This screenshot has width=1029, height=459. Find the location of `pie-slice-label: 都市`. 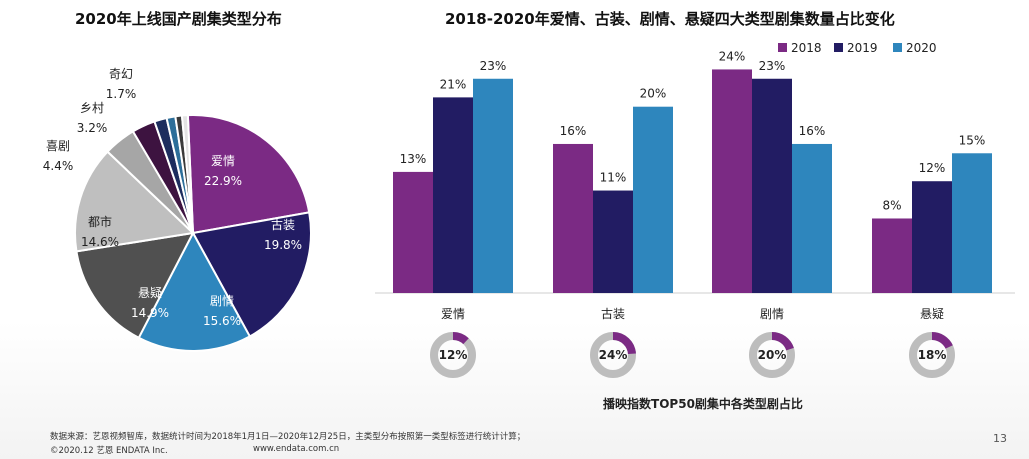

pie-slice-label: 都市 is located at coordinates (100, 221).